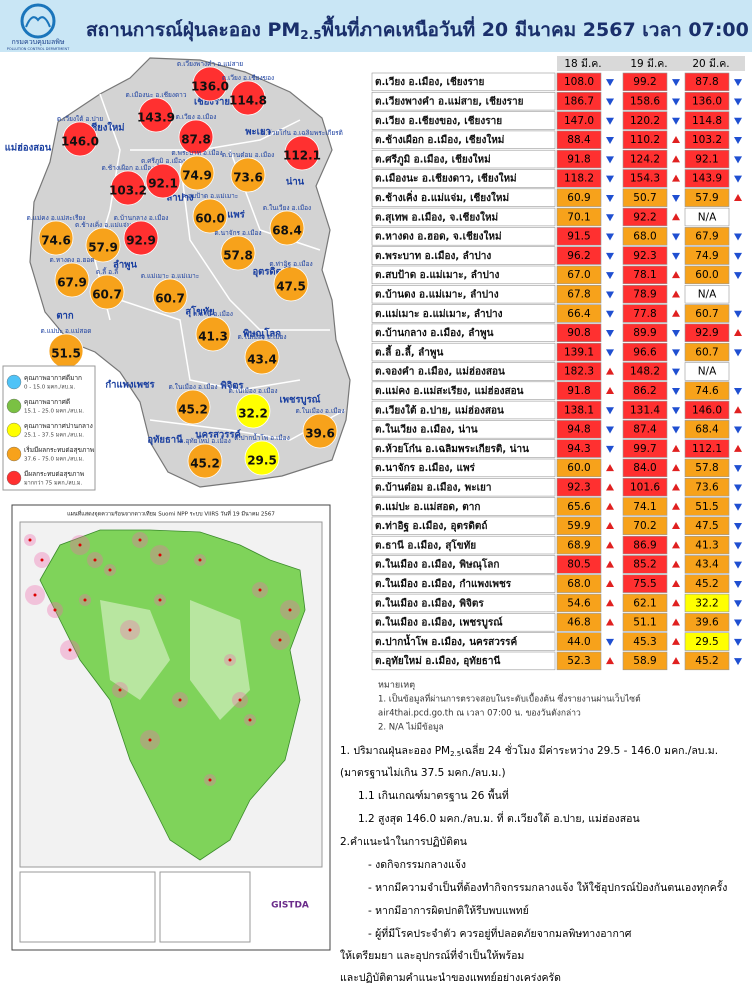 The width and height of the screenshot is (752, 1000). What do you see at coordinates (644, 198) in the screenshot?
I see `value: 50.7` at bounding box center [644, 198].